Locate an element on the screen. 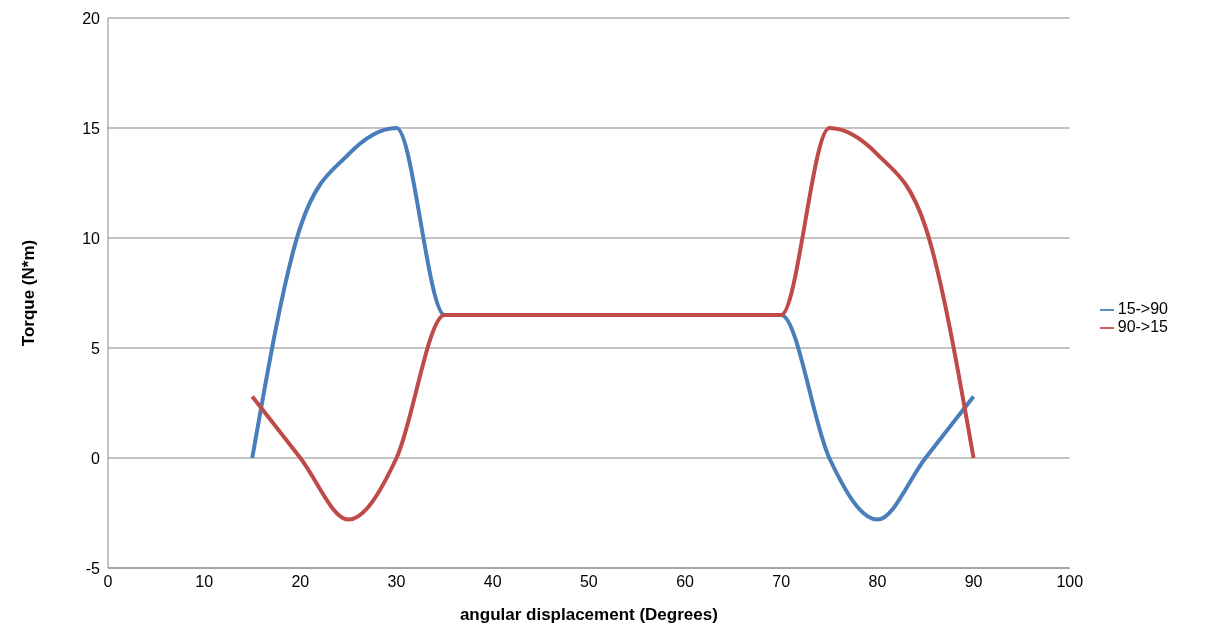  x-tick-label: 70 is located at coordinates (781, 582).